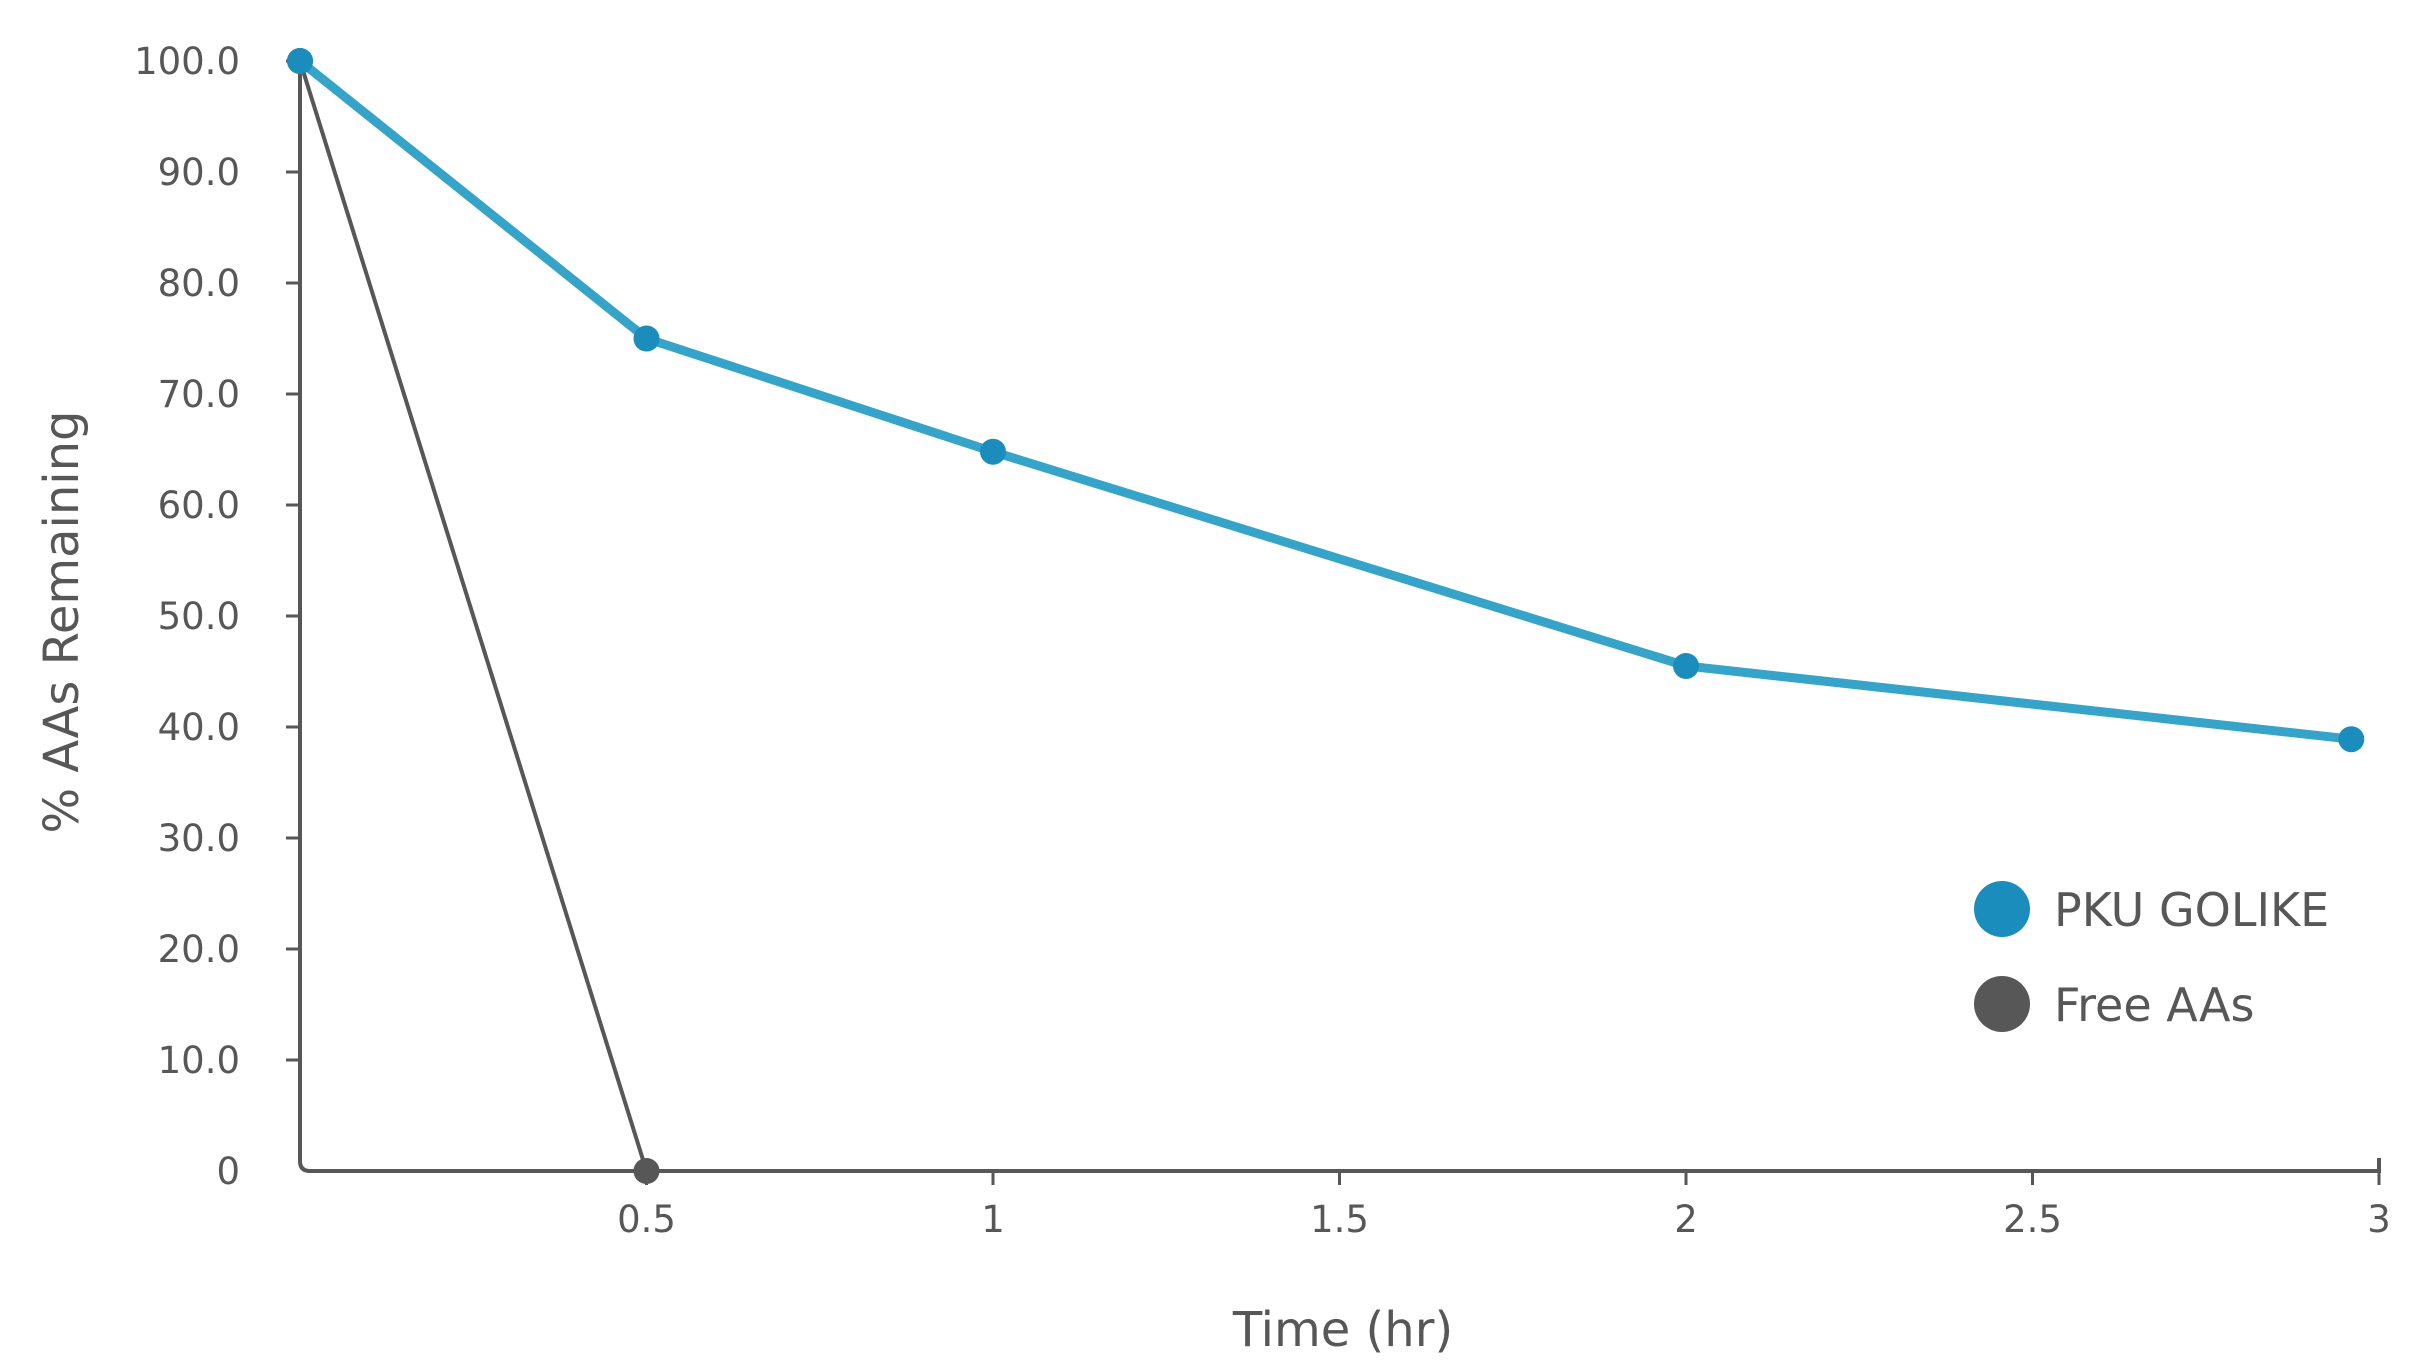 This screenshot has height=1362, width=2416. Describe the element at coordinates (2002, 1004) in the screenshot. I see `legend-marker-free-aas` at that location.